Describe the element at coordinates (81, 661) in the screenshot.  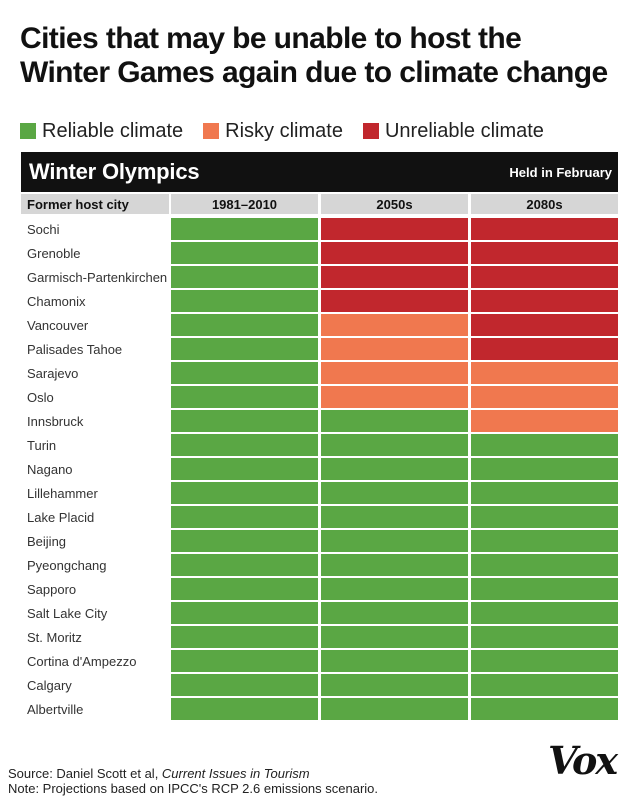
I see `city-label: Cortina d'Ampezzo` at that location.